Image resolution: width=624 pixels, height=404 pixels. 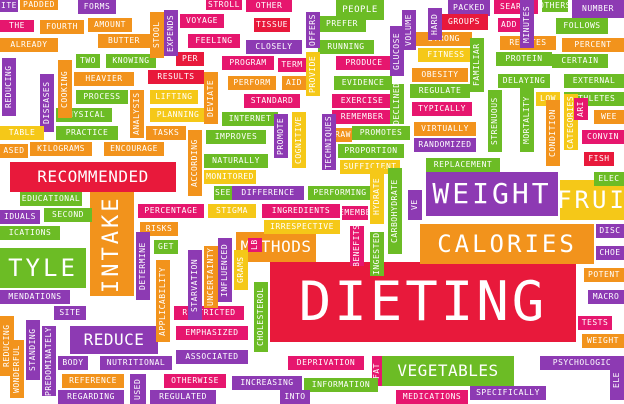 What do you see at coordinates (553, 133) in the screenshot?
I see `word-condition: CONDITION` at bounding box center [553, 133].